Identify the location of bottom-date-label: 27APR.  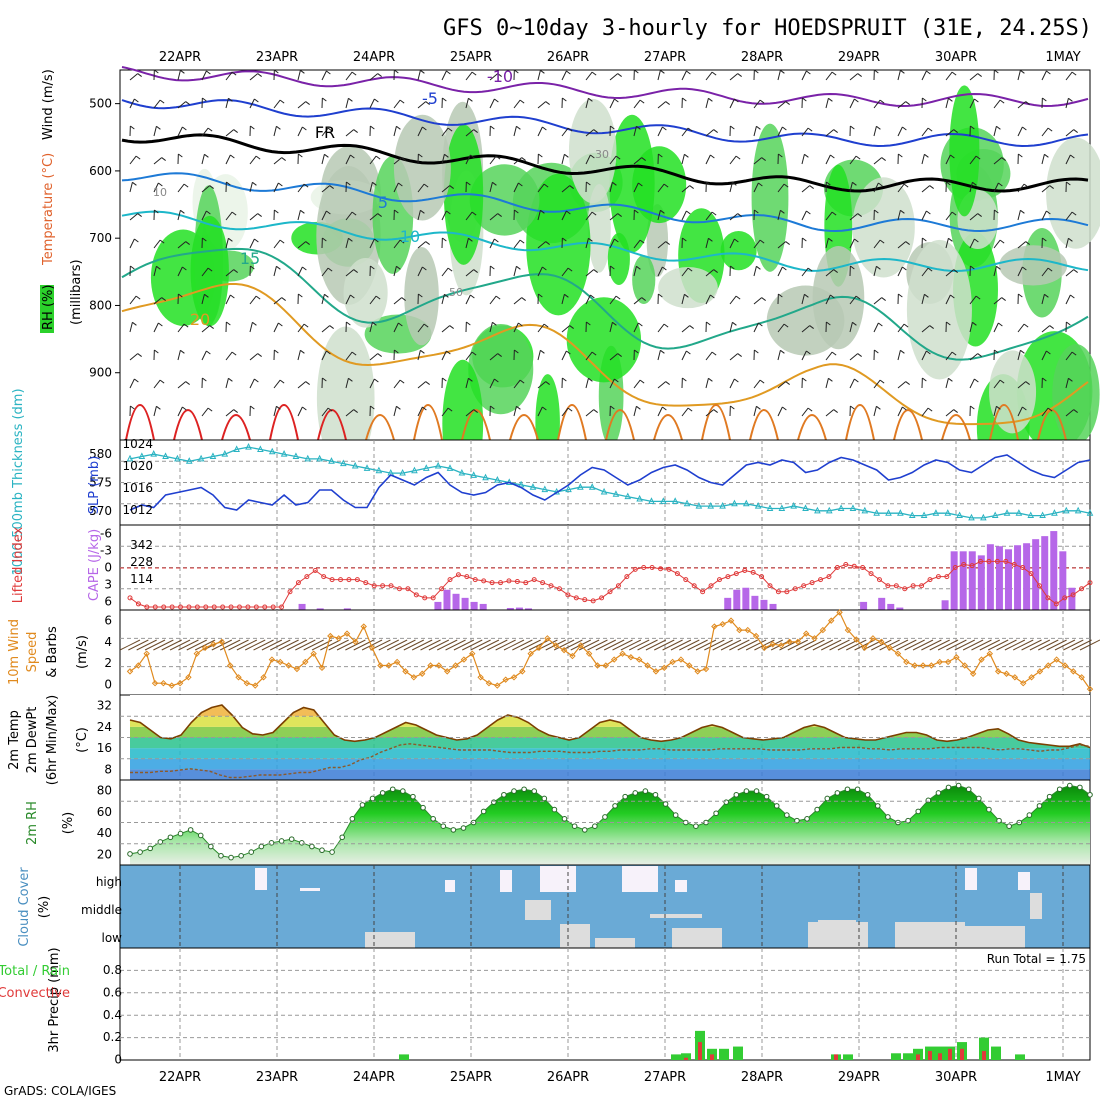
(665, 1077).